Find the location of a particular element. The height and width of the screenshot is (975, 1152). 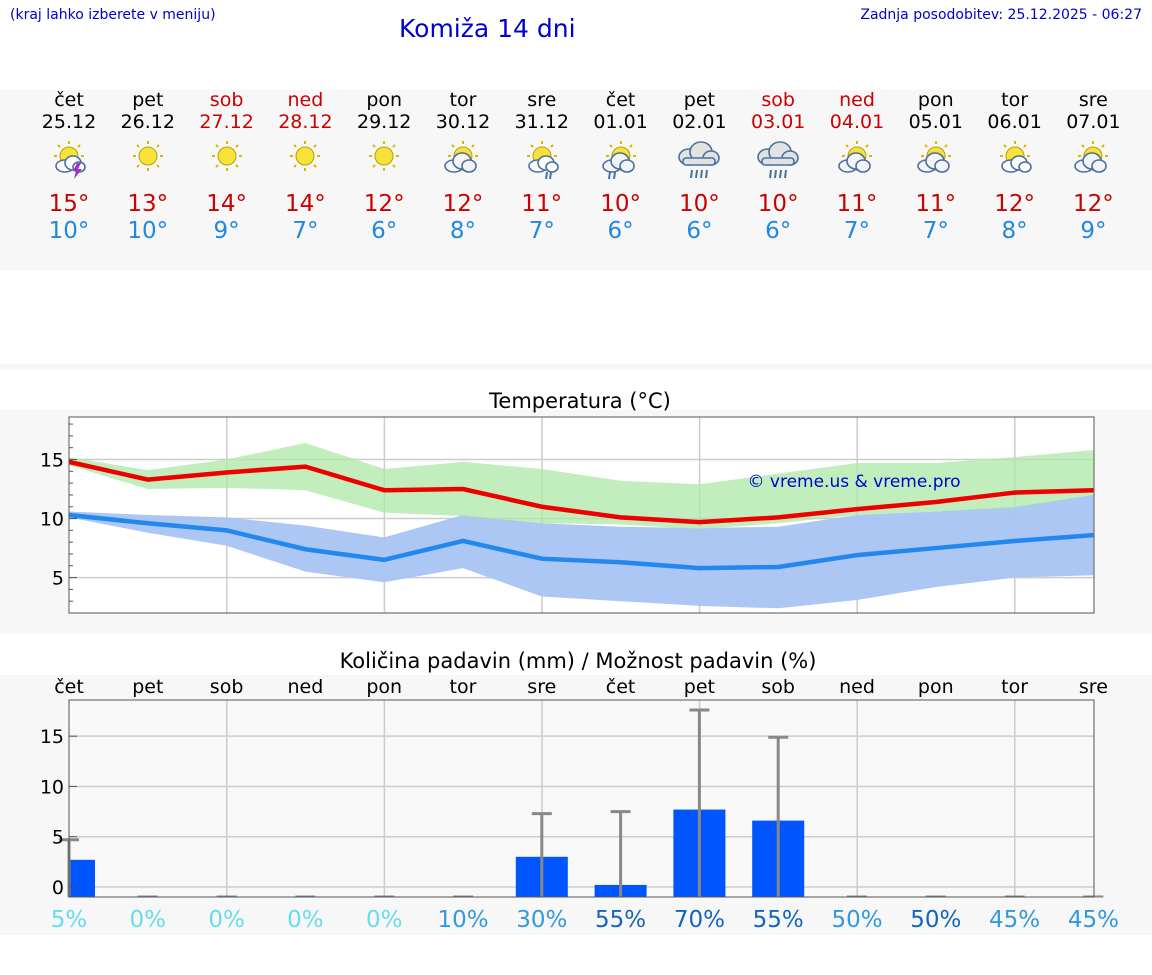

day-column: pet 26.12 13° 10° is located at coordinates (148, 167).